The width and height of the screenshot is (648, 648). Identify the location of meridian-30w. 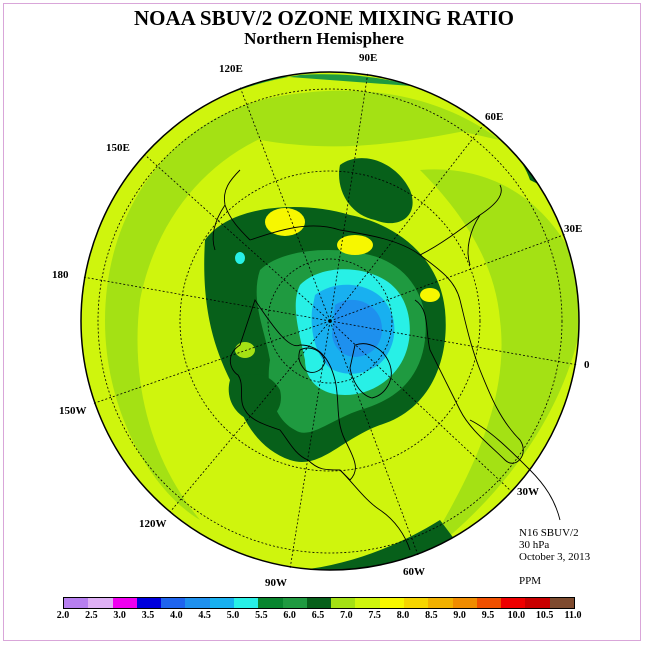
(421, 406).